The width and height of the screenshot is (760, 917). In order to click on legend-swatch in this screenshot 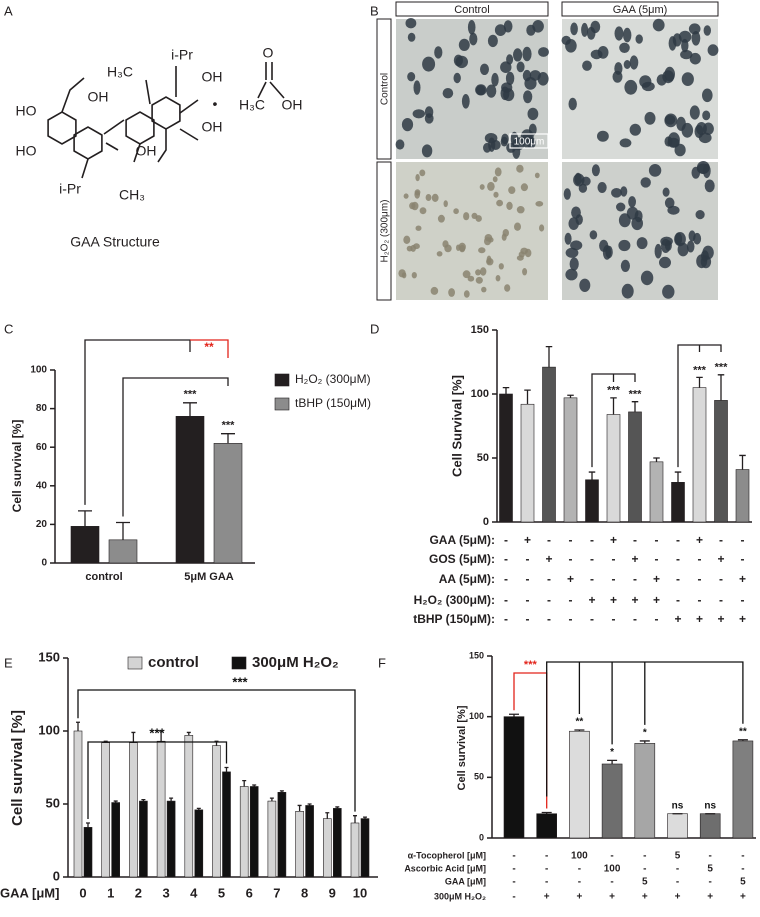, I will do `click(135, 663)`.